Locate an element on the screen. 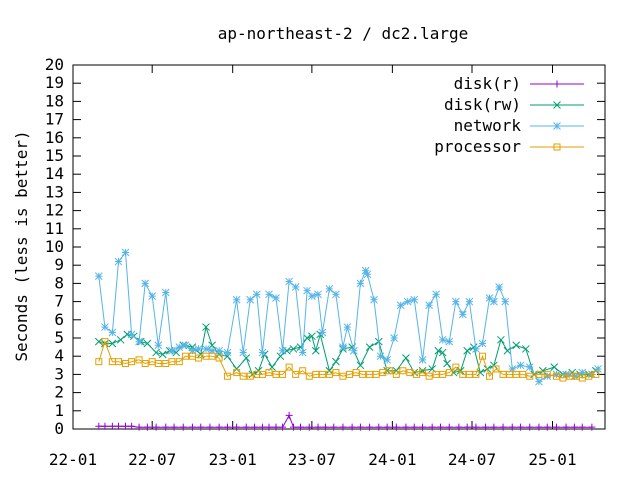  y-tick-label: 15 is located at coordinates (54, 155).